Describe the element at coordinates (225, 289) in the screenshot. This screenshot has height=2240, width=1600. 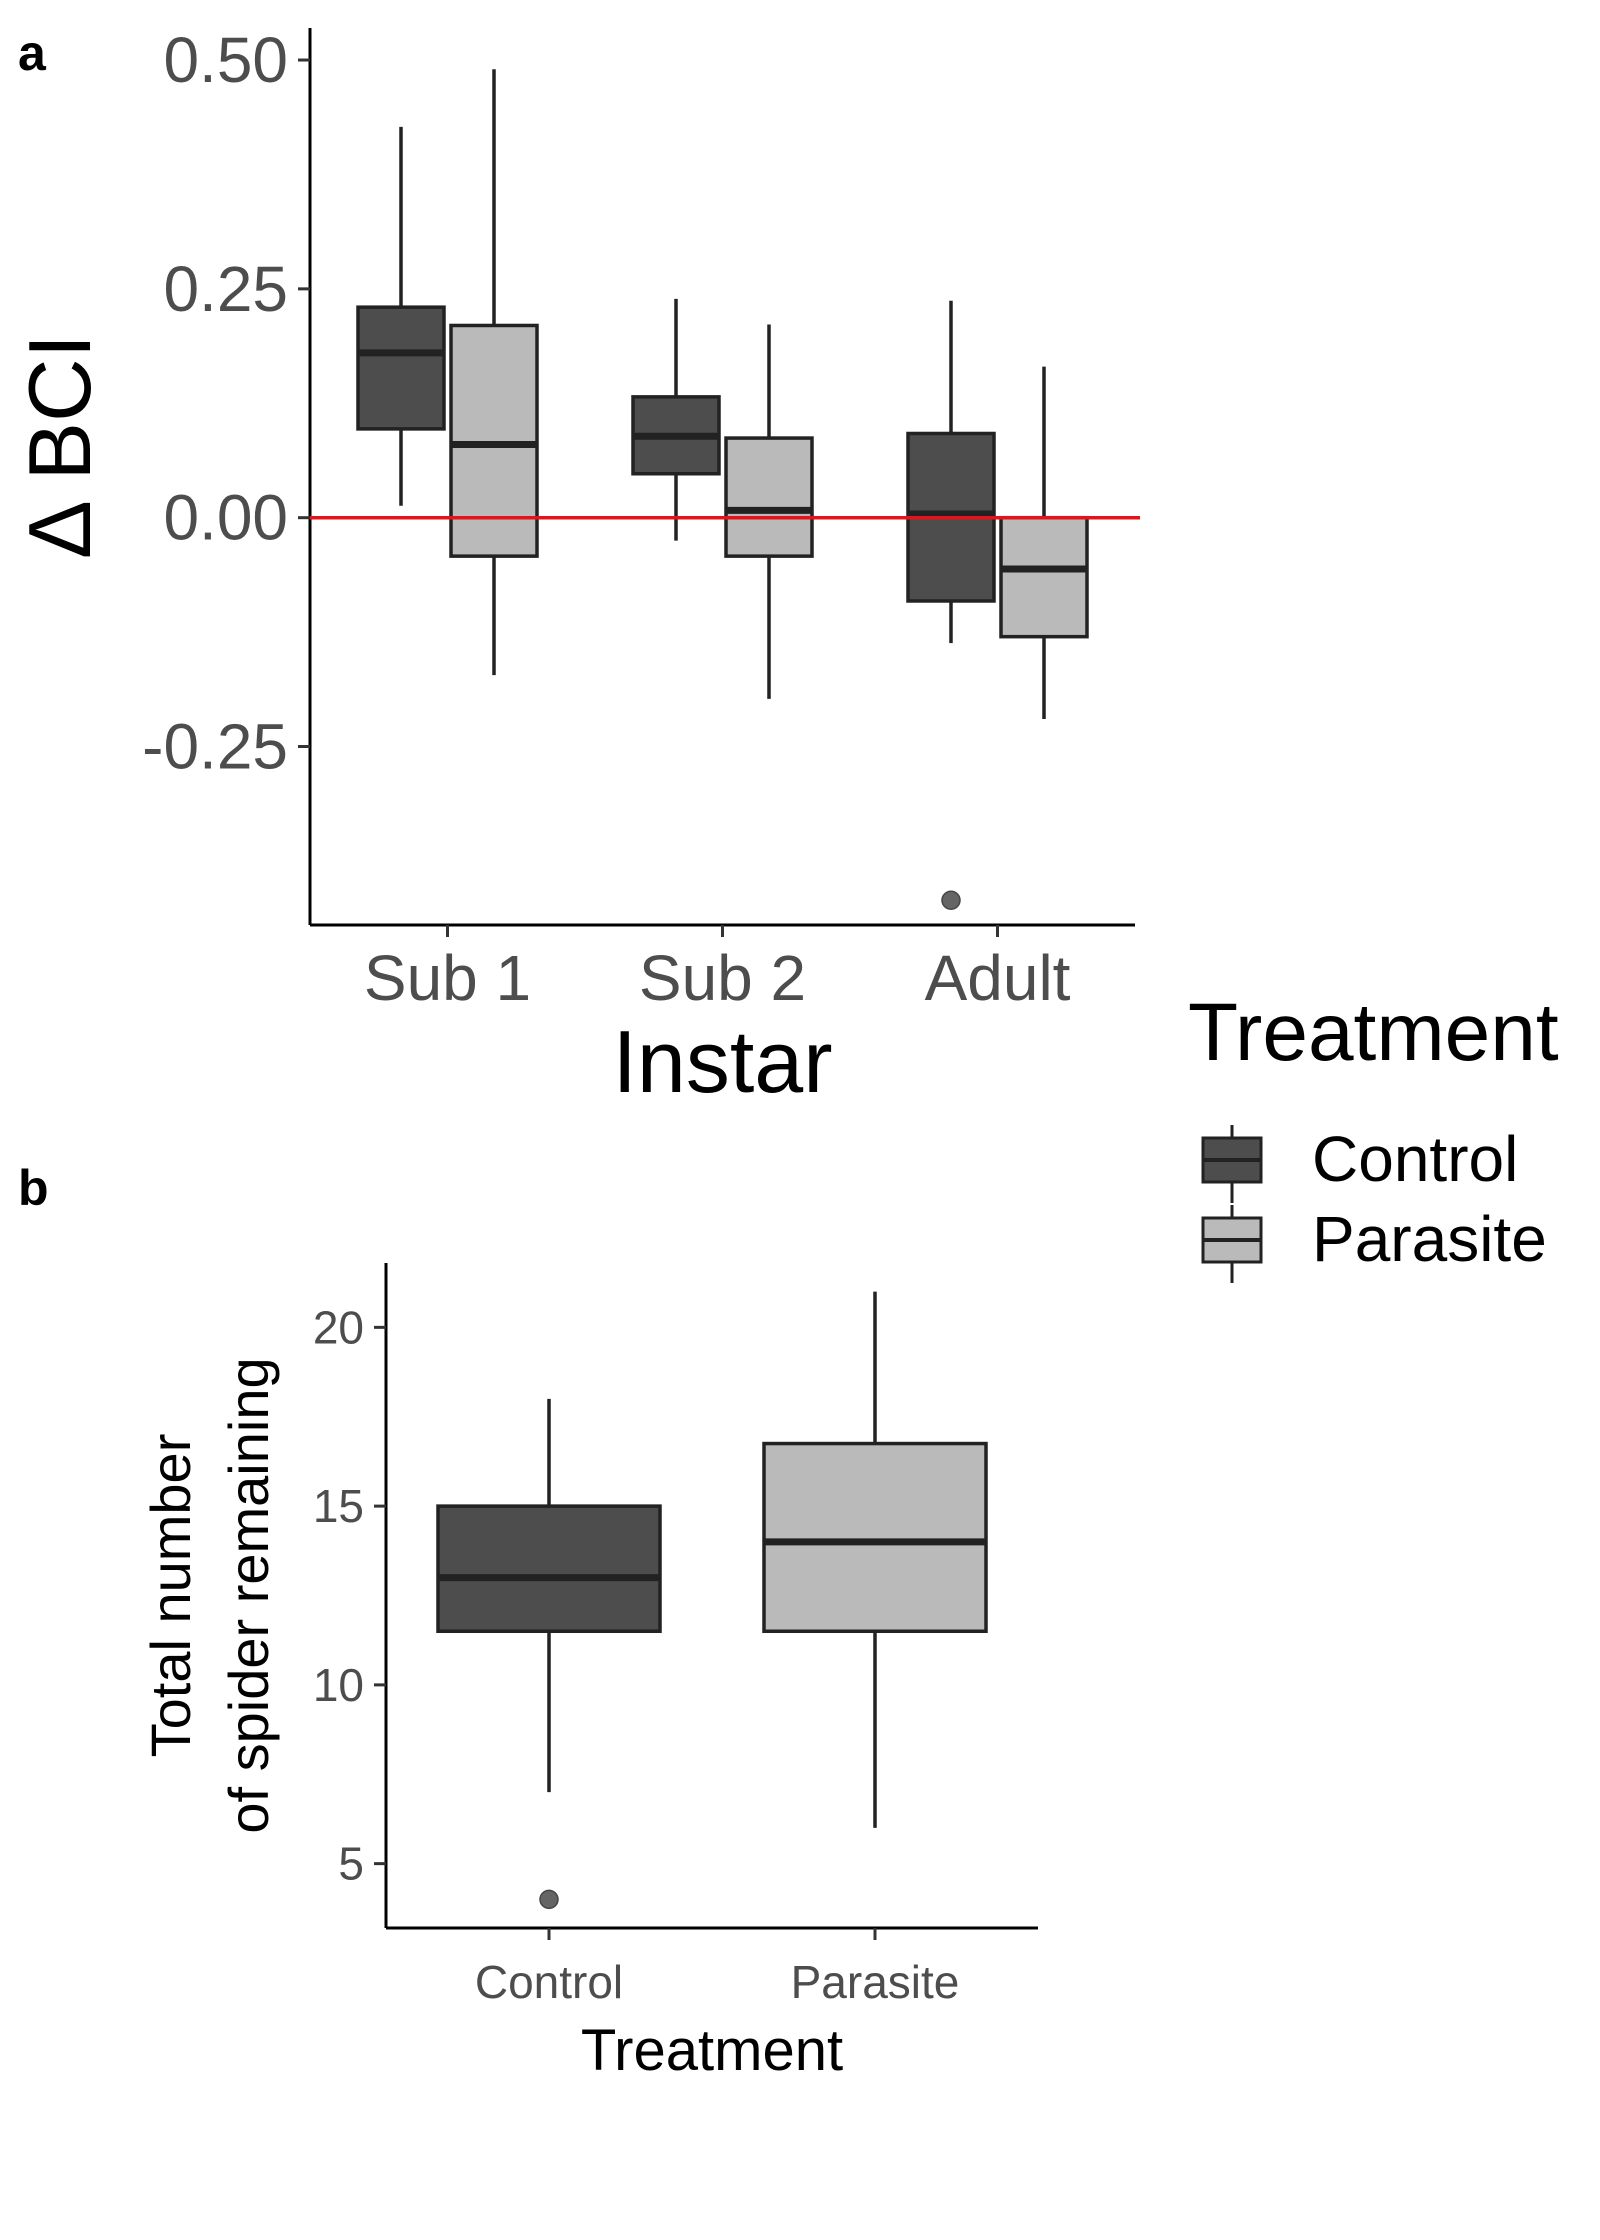
I see `y-tick-label: 0.25` at that location.